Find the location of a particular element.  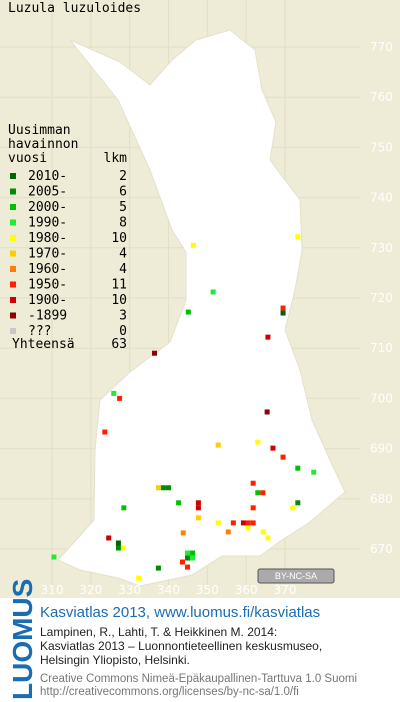

legend-total-label: Yhteensä is located at coordinates (43, 344).